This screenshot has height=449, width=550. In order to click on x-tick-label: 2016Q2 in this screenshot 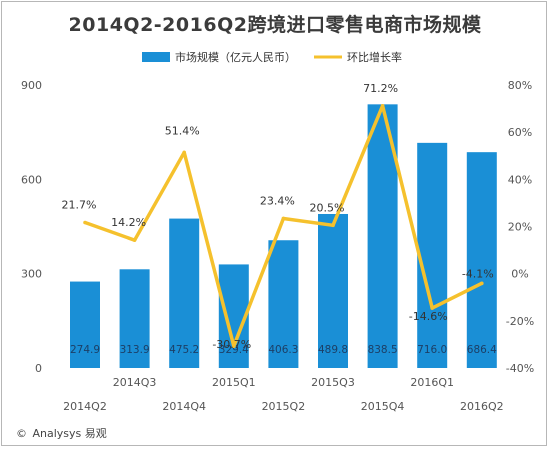, I will do `click(482, 406)`.